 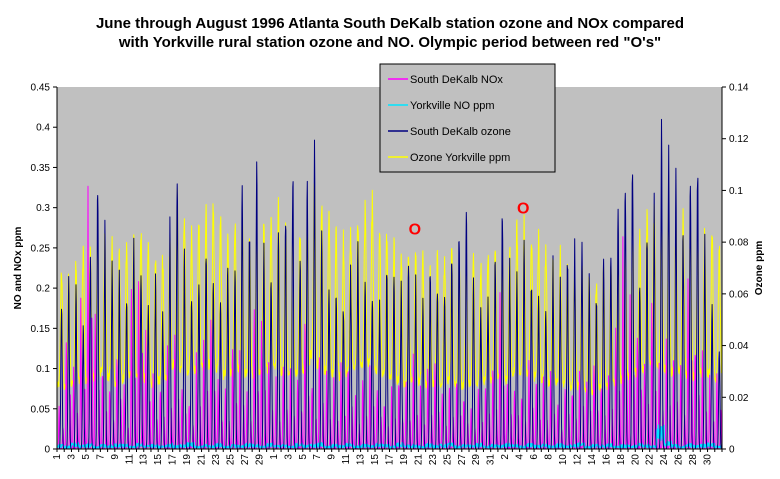 I want to click on right-tick-label: 0.14, so click(x=739, y=88).